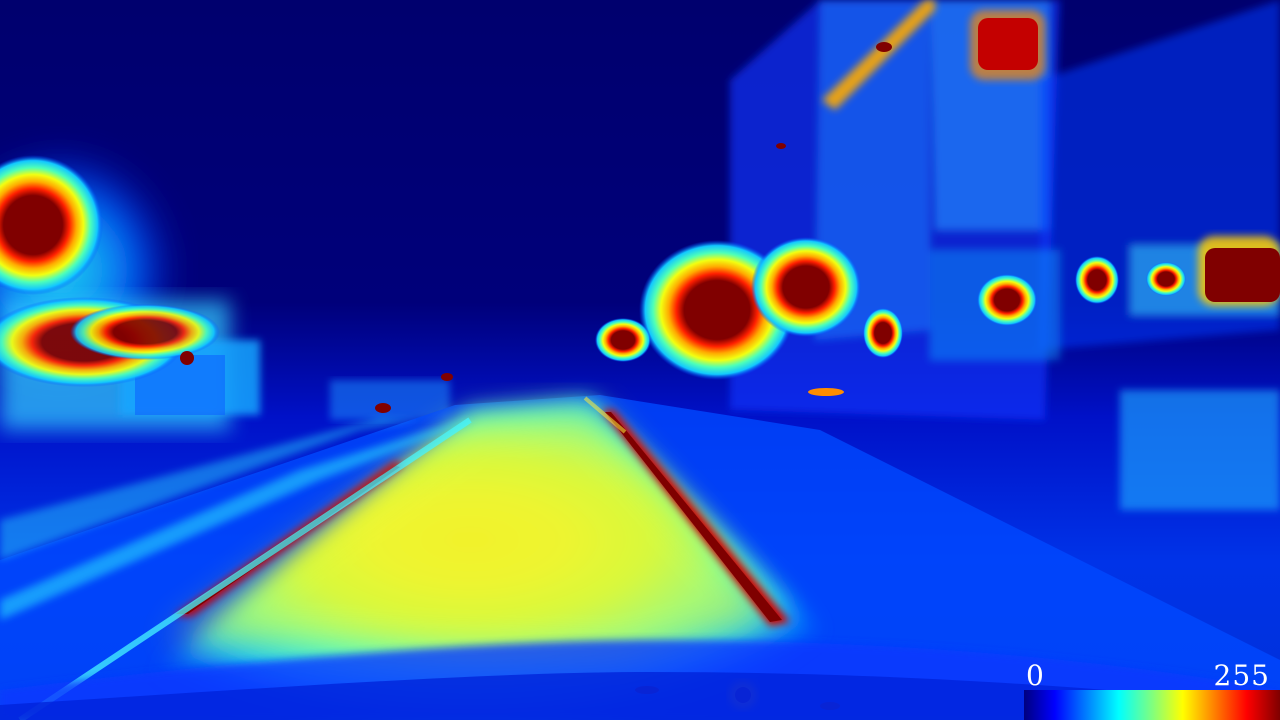 The width and height of the screenshot is (1280, 720). What do you see at coordinates (640, 680) in the screenshot?
I see `vehicle-hood` at bounding box center [640, 680].